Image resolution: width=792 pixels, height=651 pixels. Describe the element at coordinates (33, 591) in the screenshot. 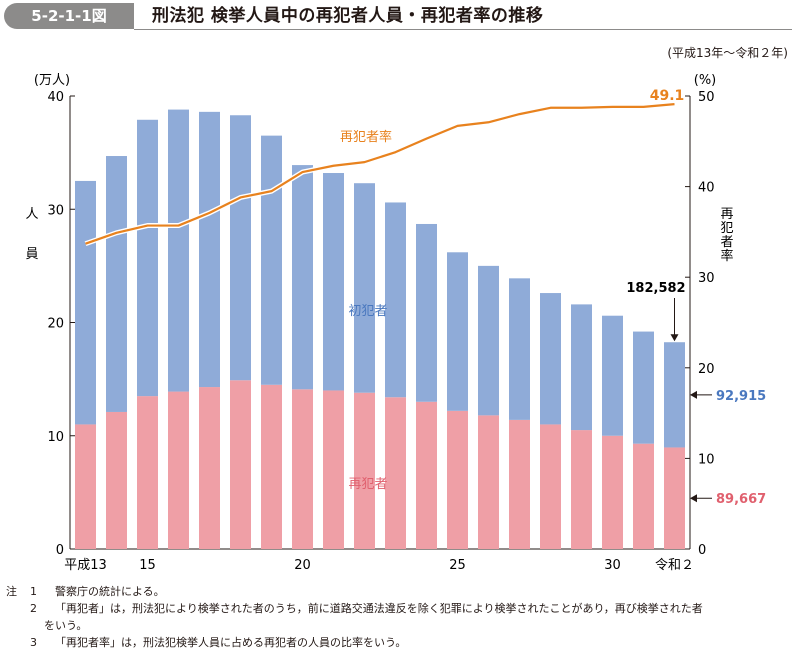

I see `note-number: 1` at that location.